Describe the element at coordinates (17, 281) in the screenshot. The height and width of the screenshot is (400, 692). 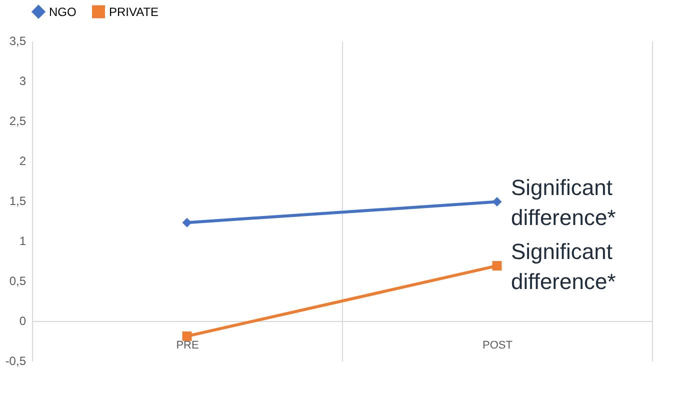
I see `y-tick-label: 0,5` at that location.